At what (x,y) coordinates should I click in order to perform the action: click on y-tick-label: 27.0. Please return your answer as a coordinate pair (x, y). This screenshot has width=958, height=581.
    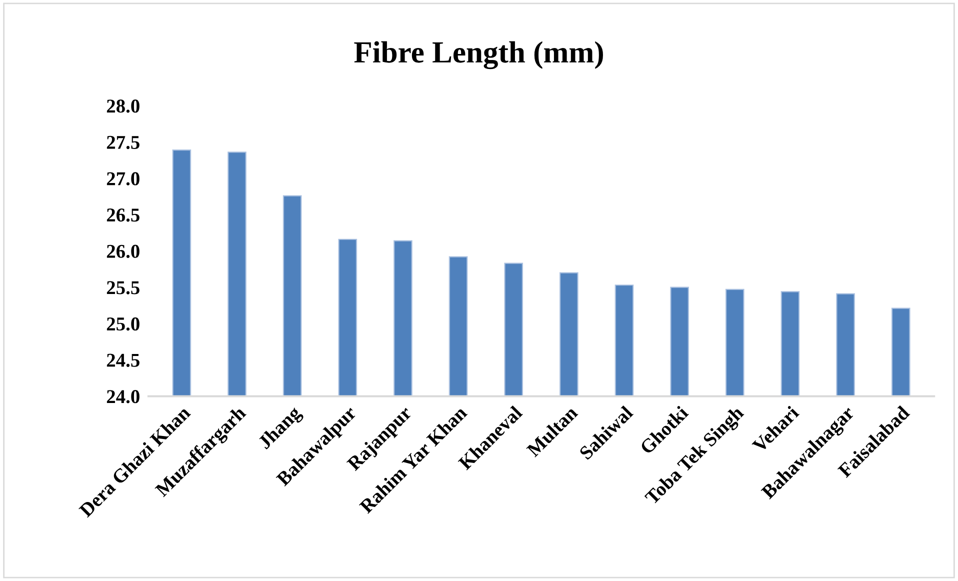
    Looking at the image, I should click on (123, 179).